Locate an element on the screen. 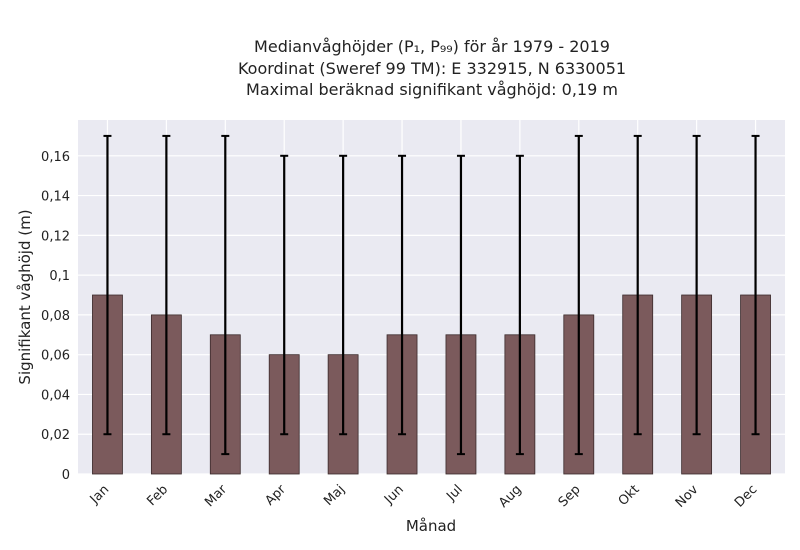 This screenshot has height=550, width=800. error-bar-dec is located at coordinates (755, 285).